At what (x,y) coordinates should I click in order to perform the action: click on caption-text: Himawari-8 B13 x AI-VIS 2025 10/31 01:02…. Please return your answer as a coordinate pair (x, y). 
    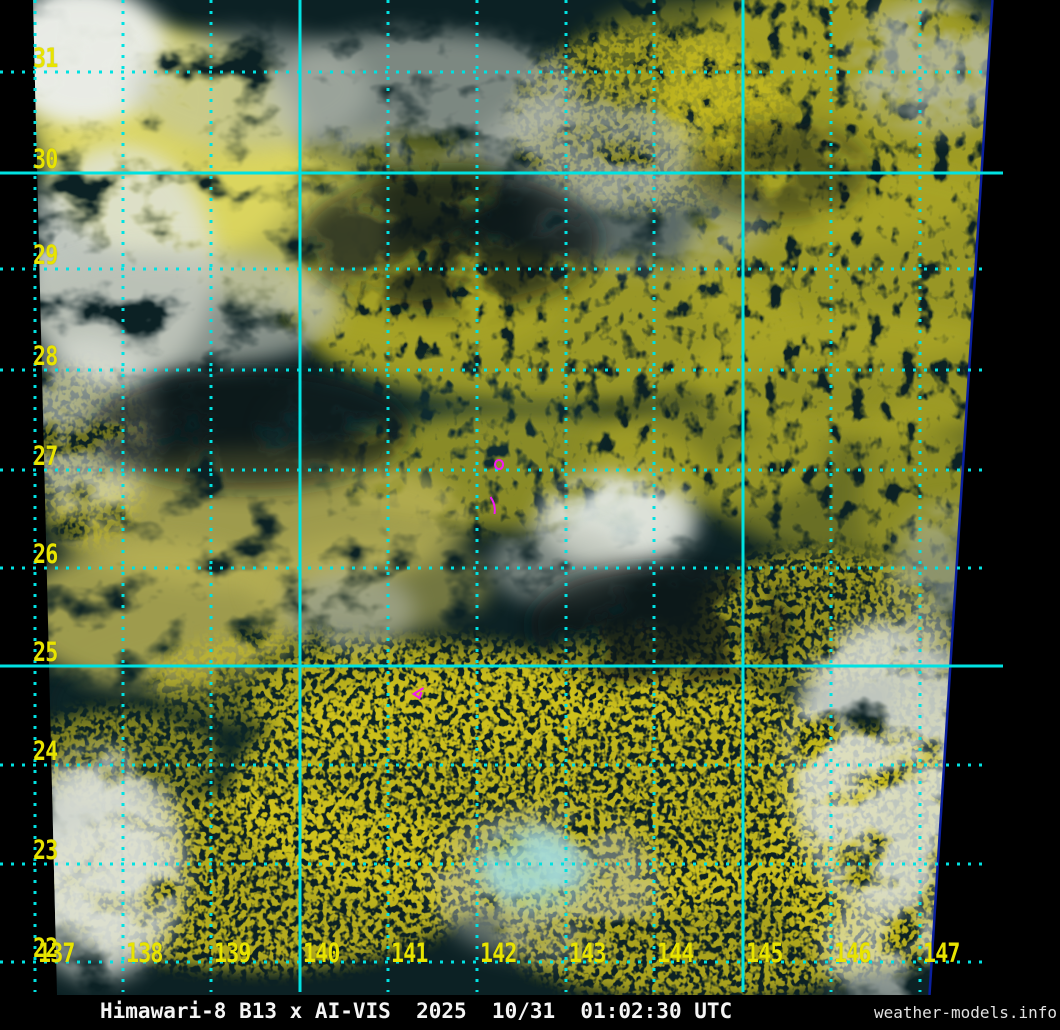
    Looking at the image, I should click on (416, 1011).